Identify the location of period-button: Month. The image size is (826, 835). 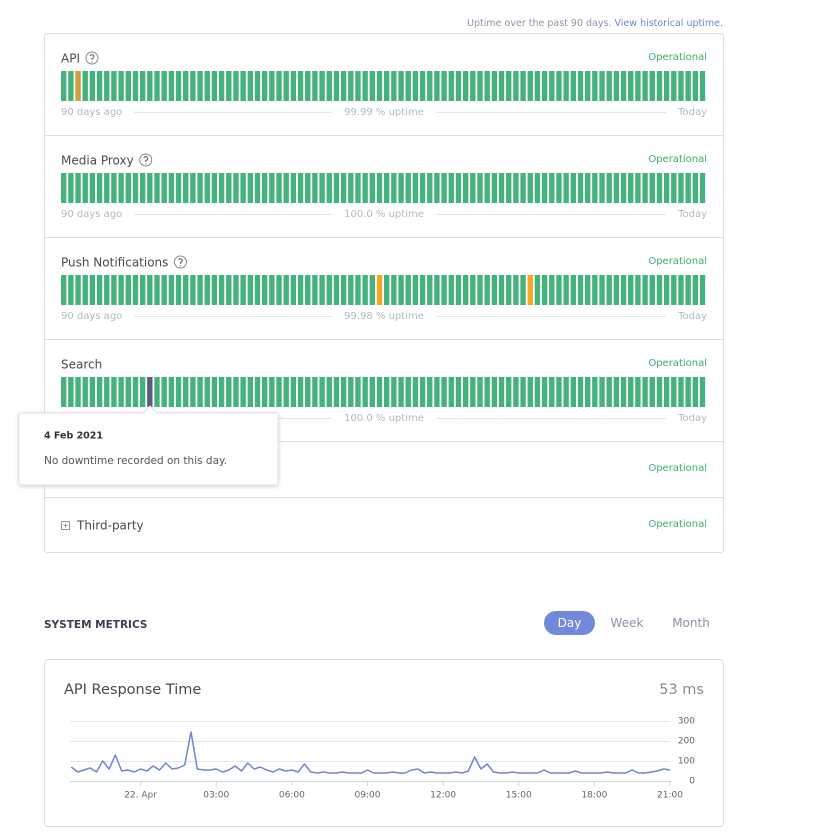
(691, 623).